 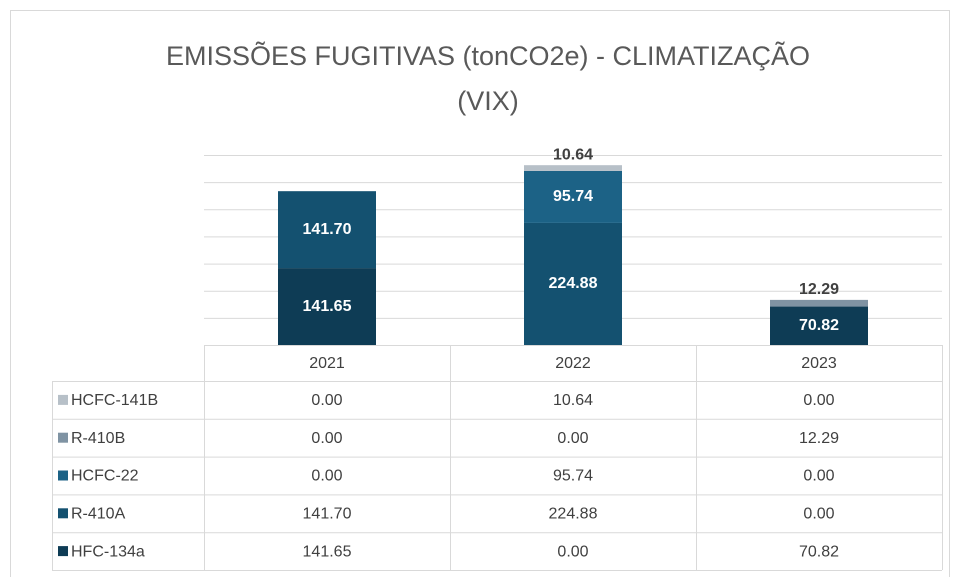 I want to click on data-label: 224.88, so click(x=573, y=283).